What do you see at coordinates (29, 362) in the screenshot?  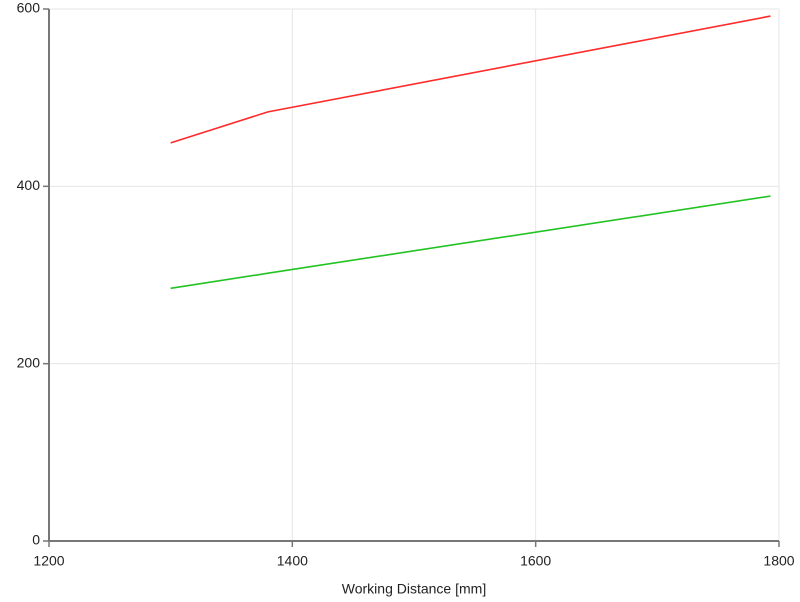 I see `y-tick-label: 200` at bounding box center [29, 362].